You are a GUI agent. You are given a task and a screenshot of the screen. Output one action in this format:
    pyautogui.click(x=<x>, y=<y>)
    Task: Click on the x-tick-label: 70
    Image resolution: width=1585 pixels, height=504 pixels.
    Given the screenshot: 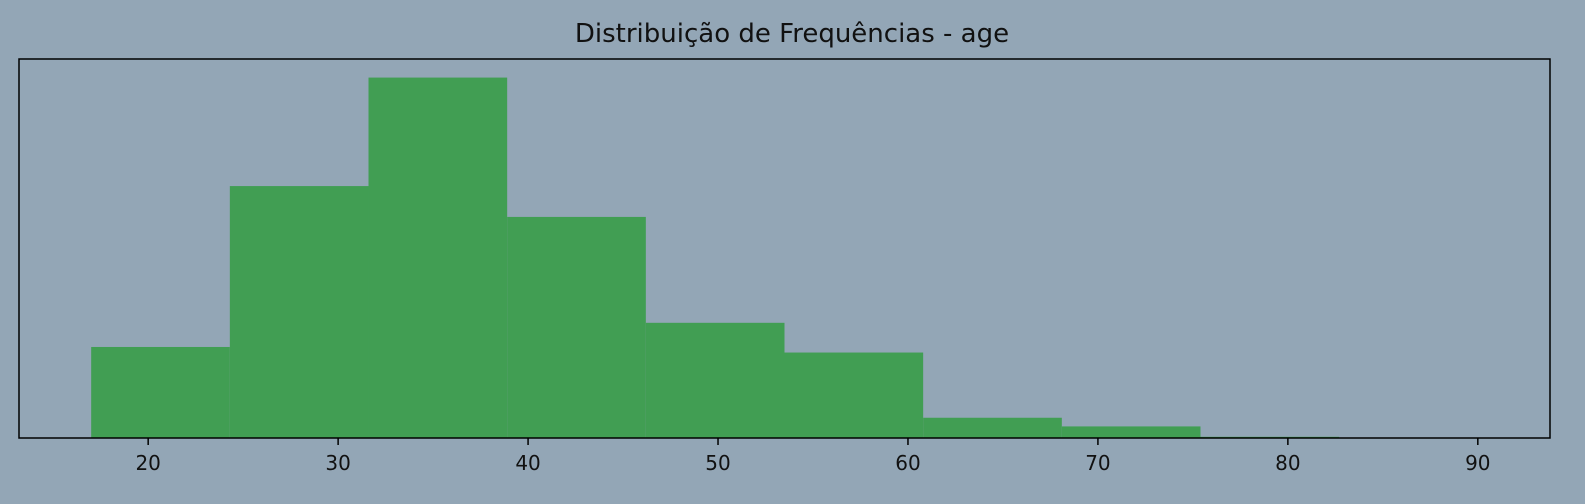 What is the action you would take?
    pyautogui.click(x=1097, y=463)
    